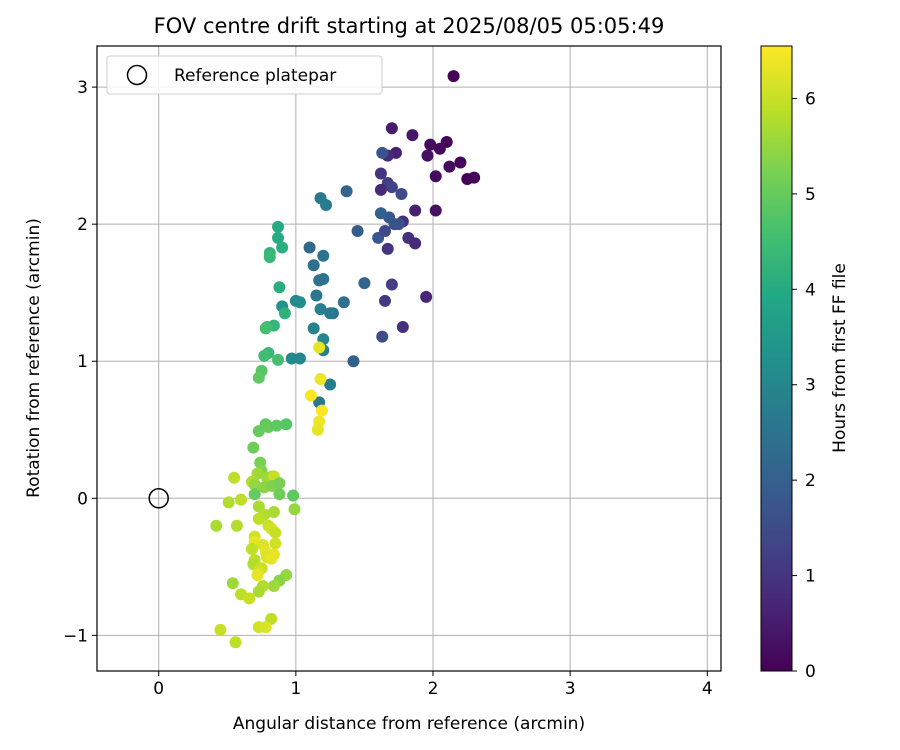 This screenshot has height=750, width=900. I want to click on y-tick-label: 0, so click(82, 499).